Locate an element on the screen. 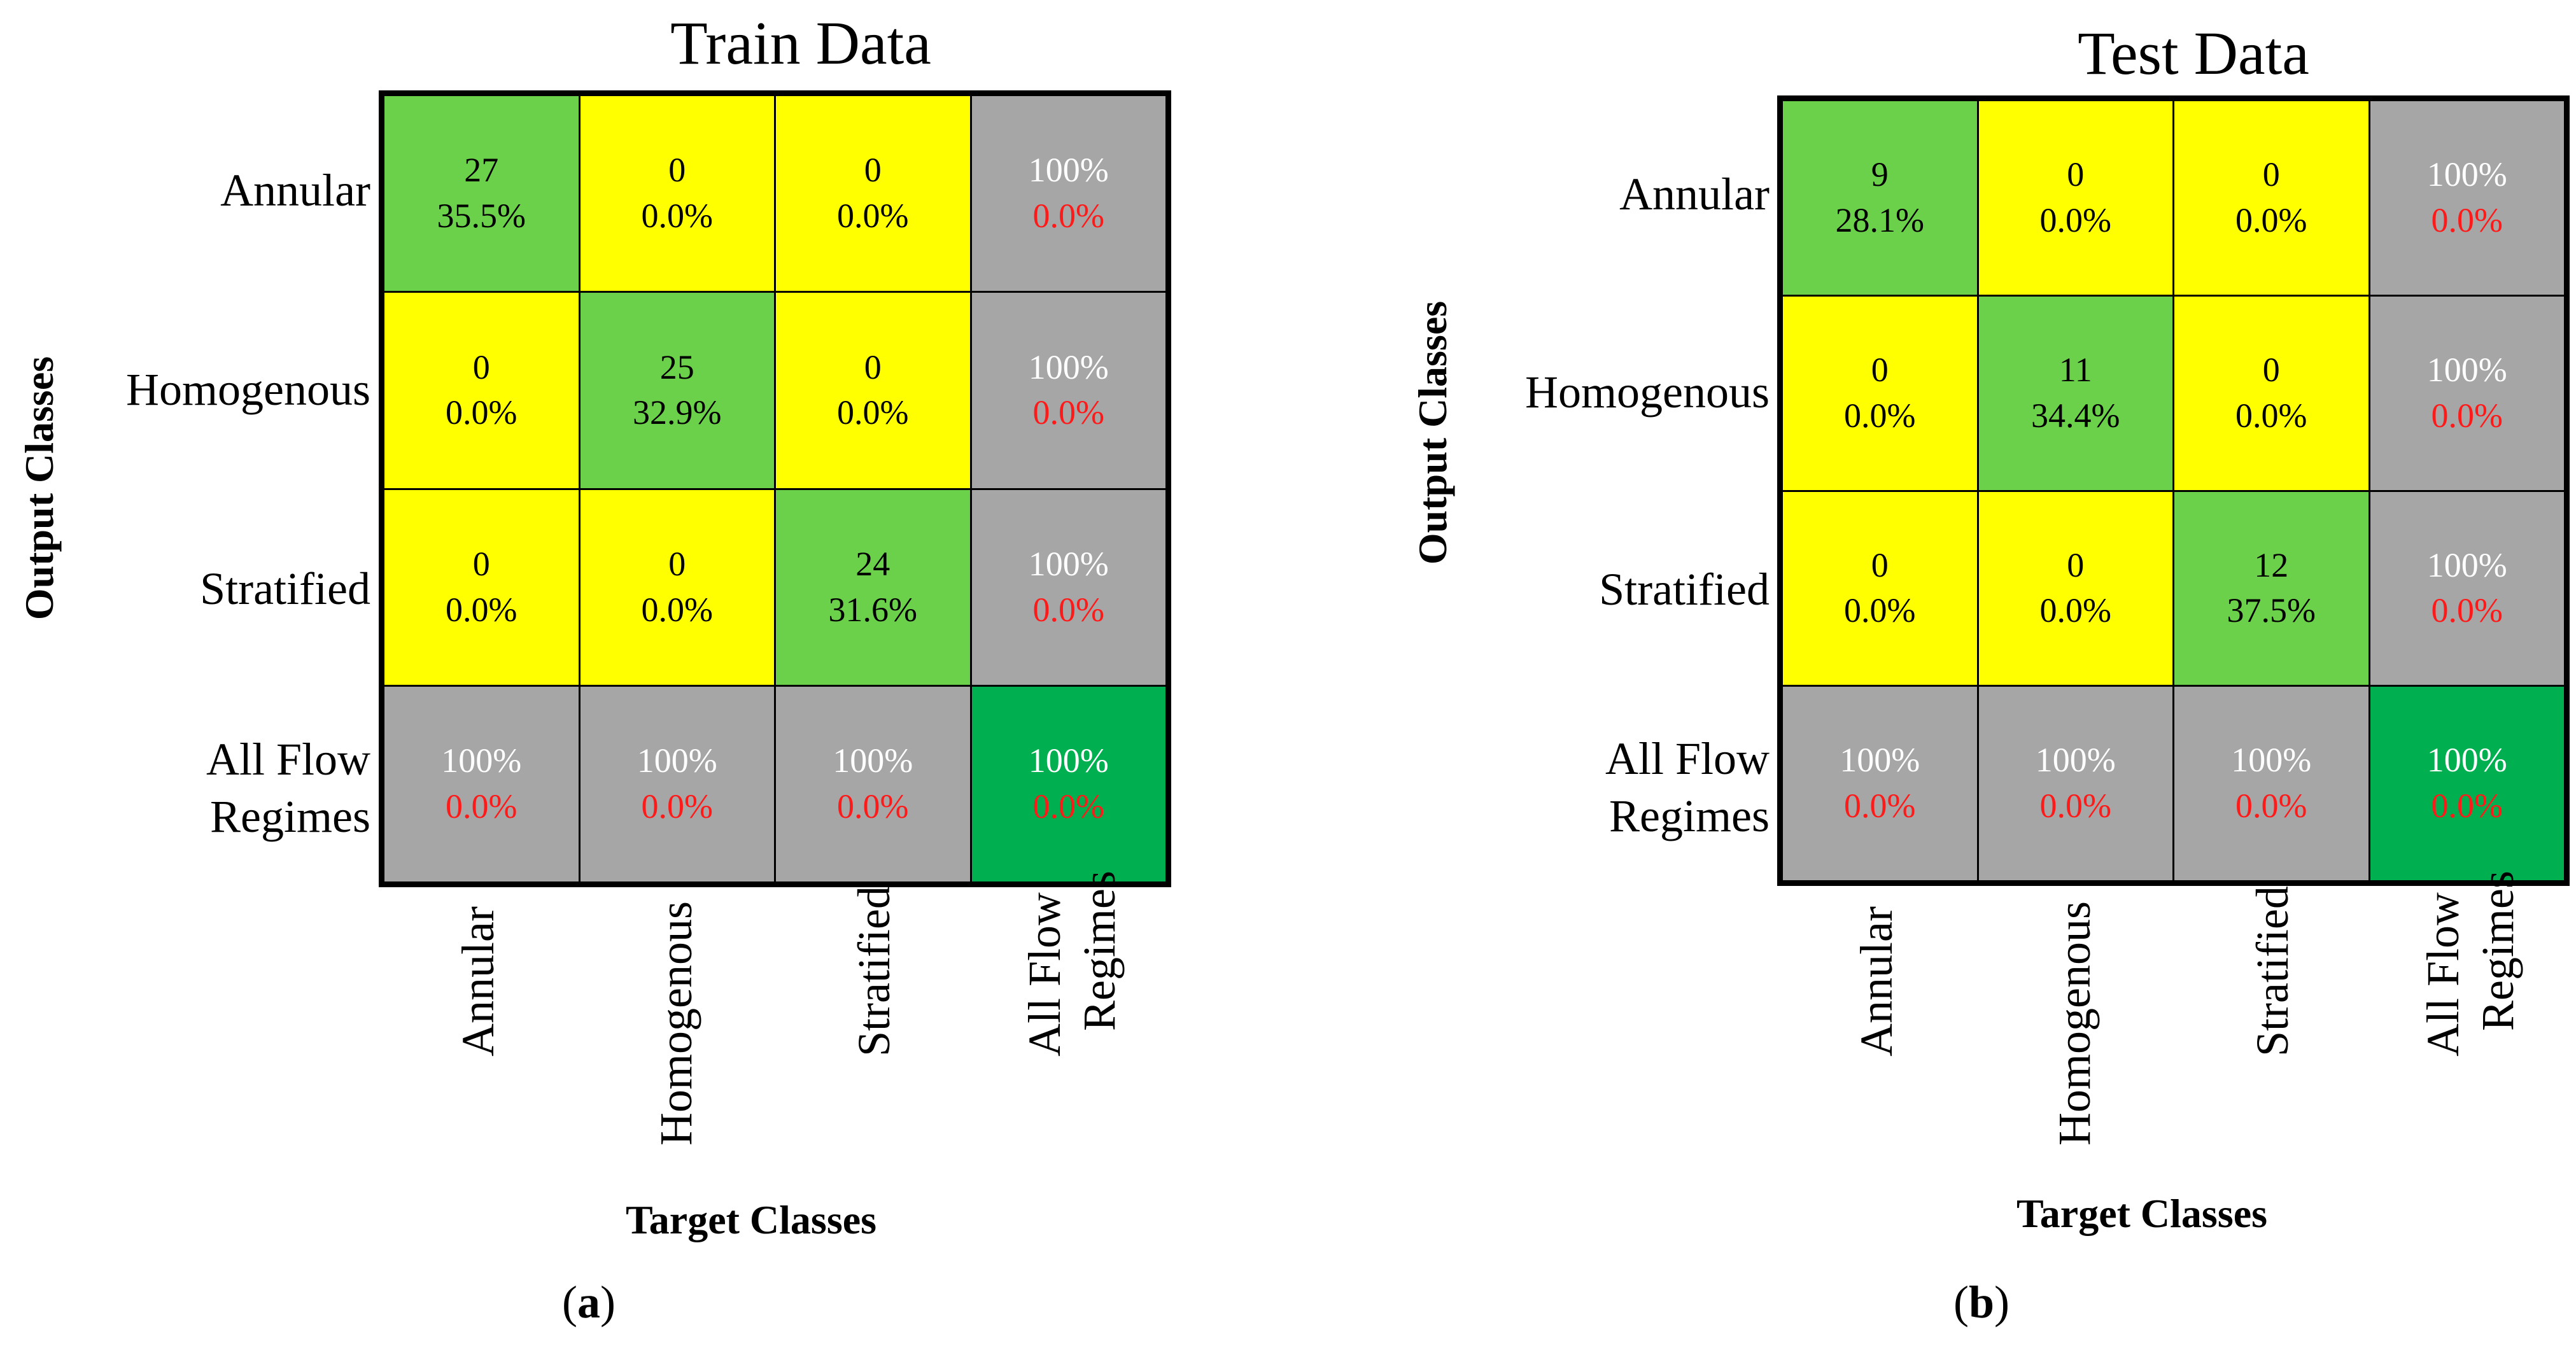  paren: ( is located at coordinates (1961, 1302).